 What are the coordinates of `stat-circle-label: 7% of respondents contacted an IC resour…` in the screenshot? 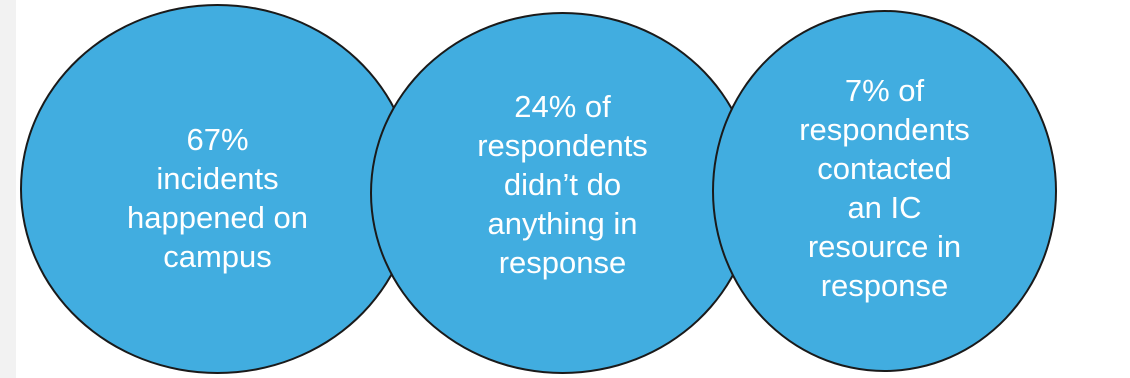 It's located at (884, 188).